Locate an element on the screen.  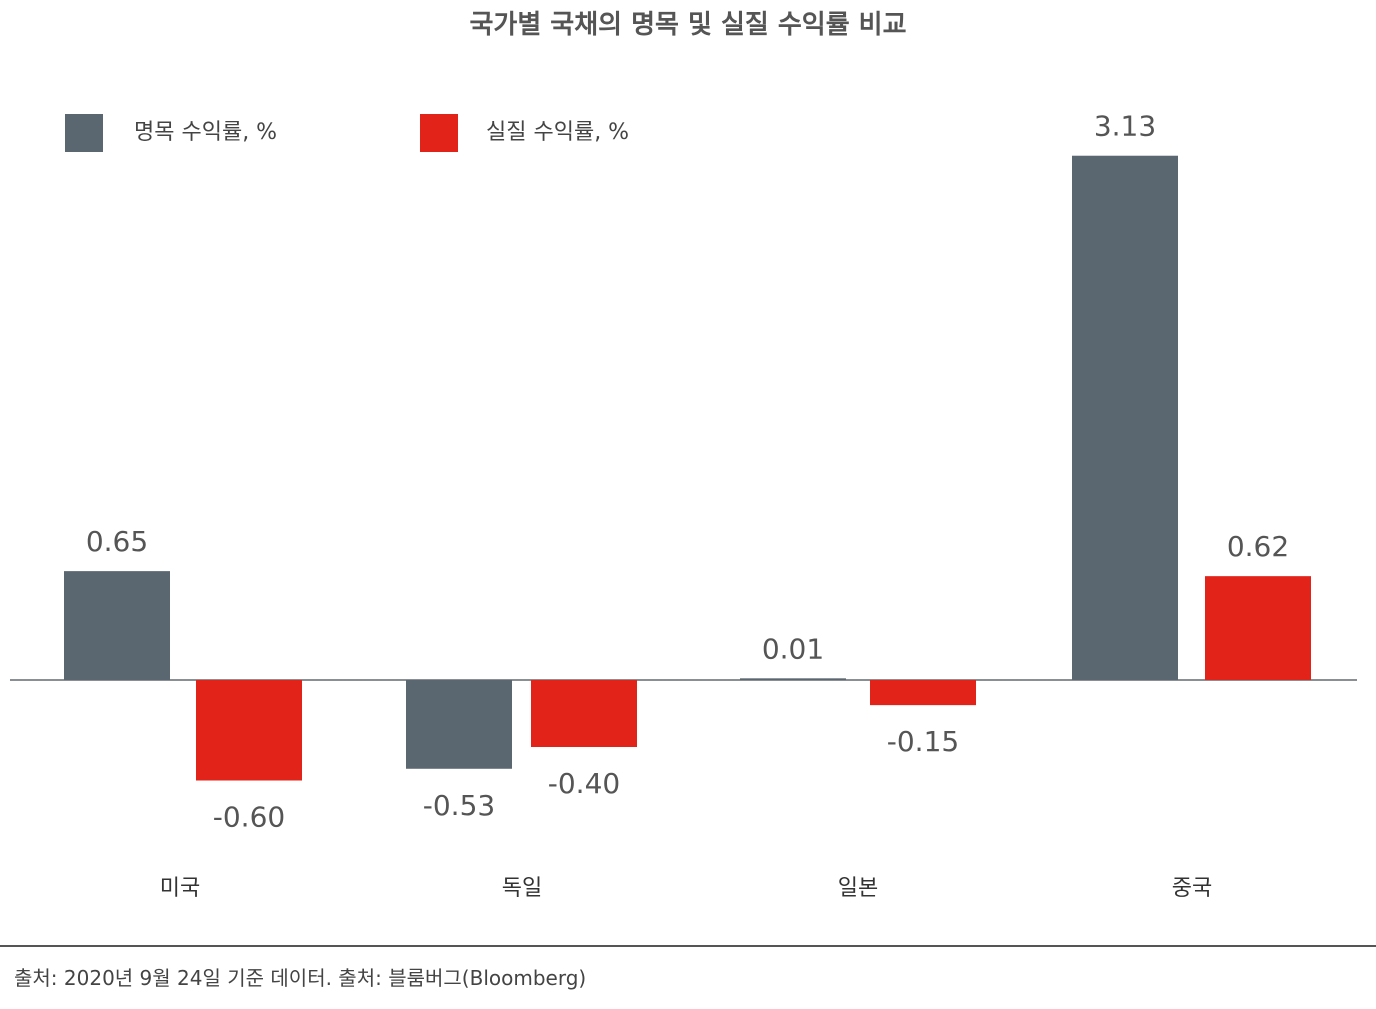
category-label-0: 미국 is located at coordinates (180, 888).